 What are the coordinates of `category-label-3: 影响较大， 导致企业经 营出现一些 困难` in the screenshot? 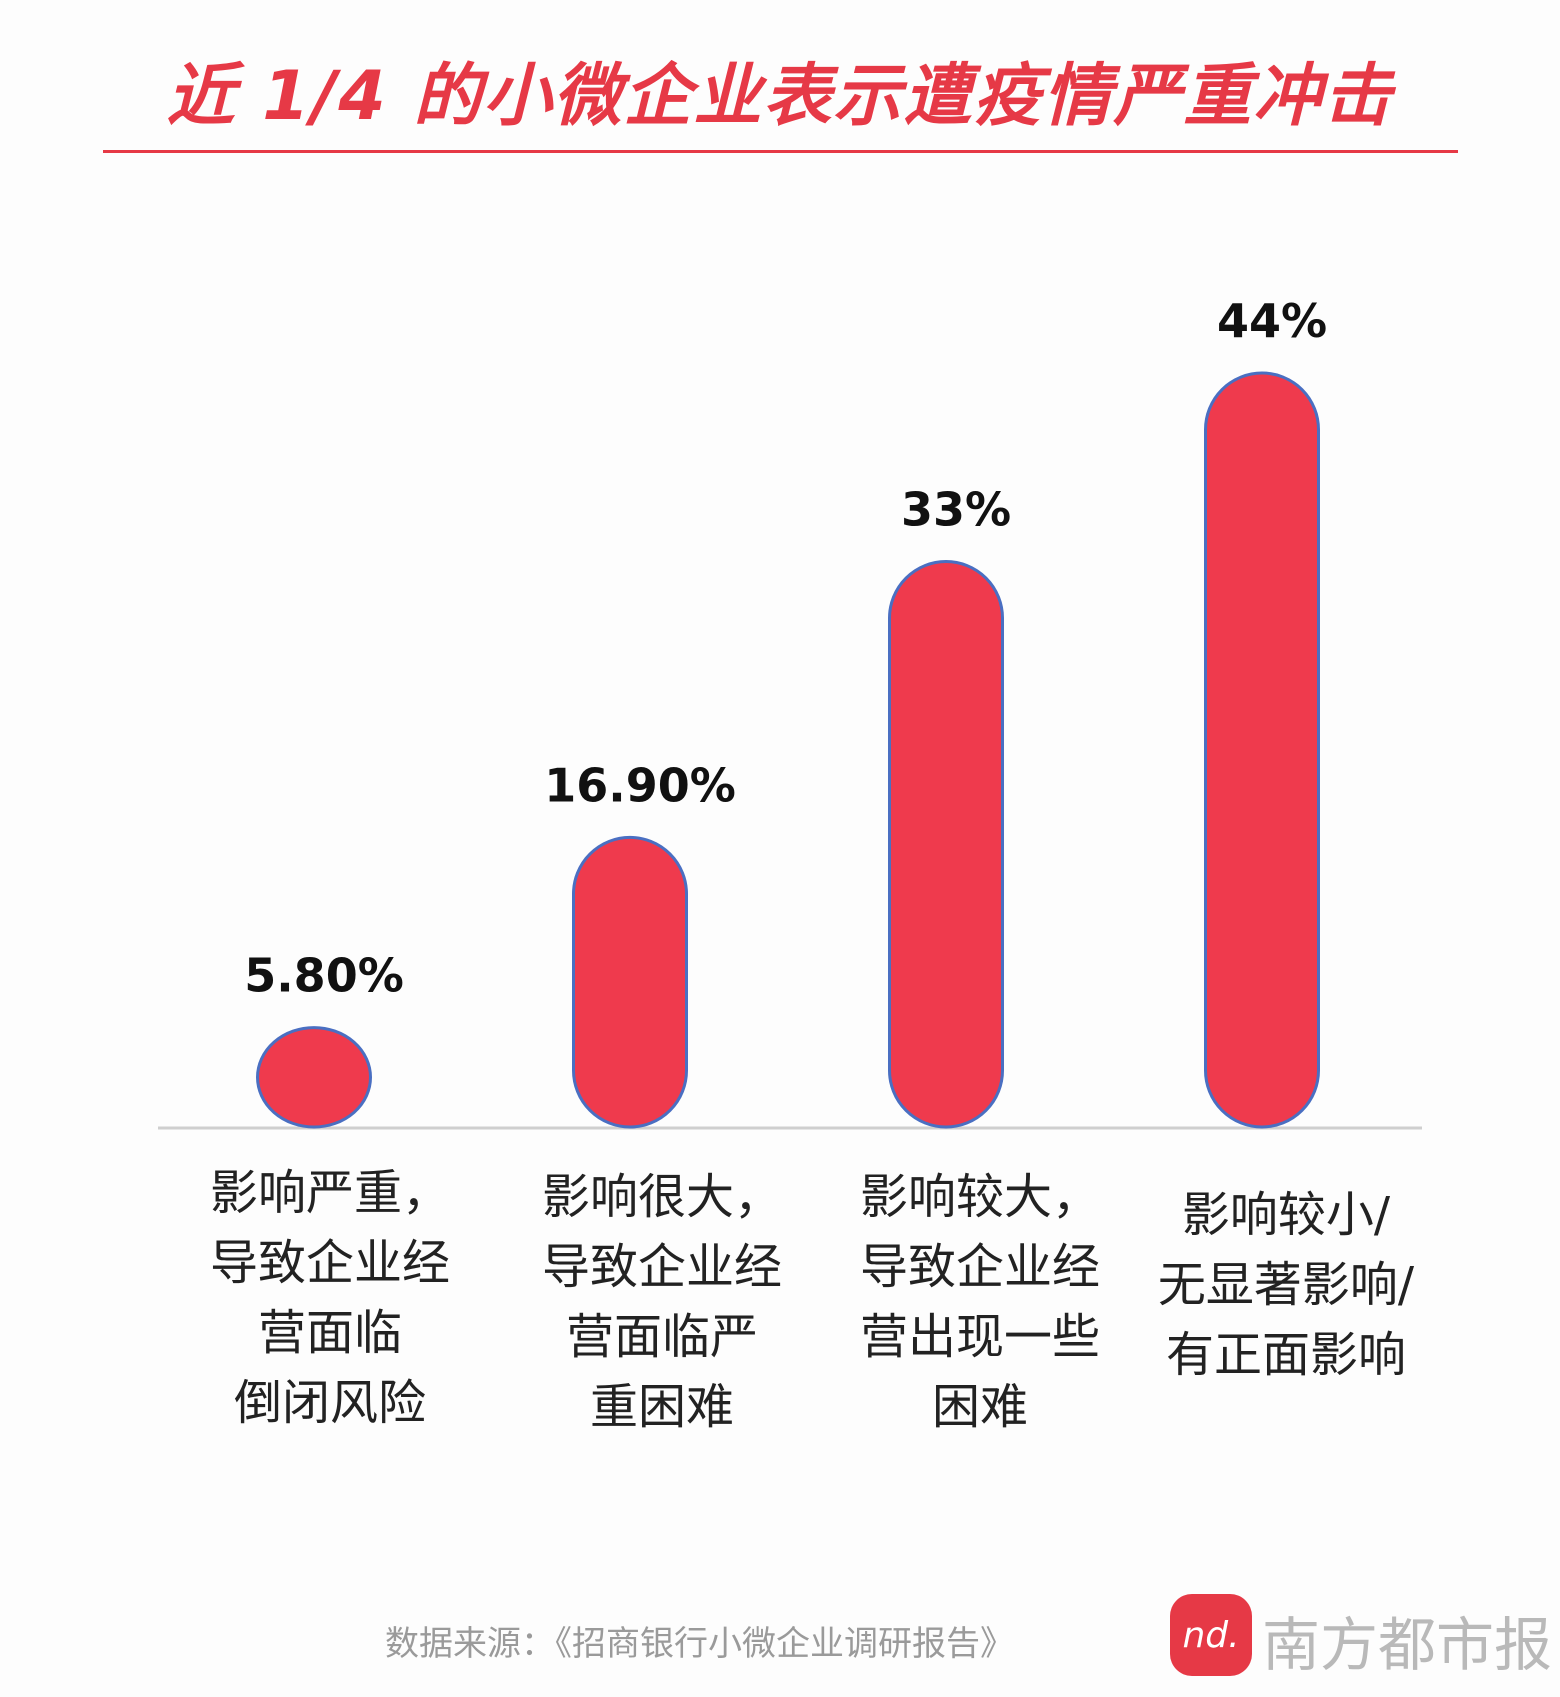 It's located at (979, 1302).